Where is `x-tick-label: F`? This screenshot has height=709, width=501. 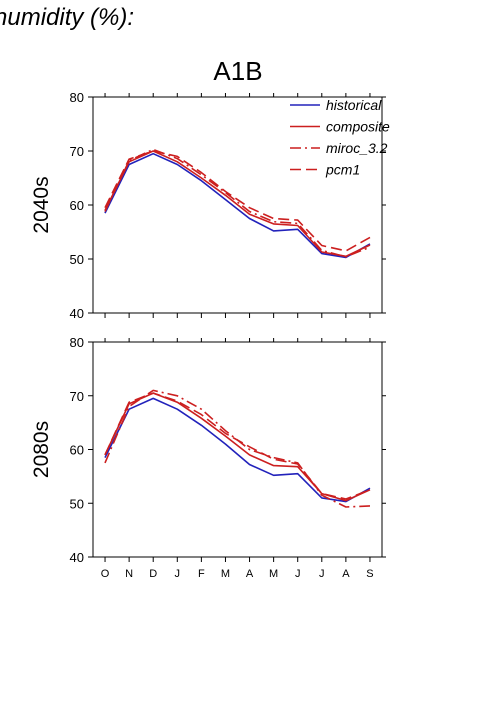
x-tick-label: F is located at coordinates (201, 574).